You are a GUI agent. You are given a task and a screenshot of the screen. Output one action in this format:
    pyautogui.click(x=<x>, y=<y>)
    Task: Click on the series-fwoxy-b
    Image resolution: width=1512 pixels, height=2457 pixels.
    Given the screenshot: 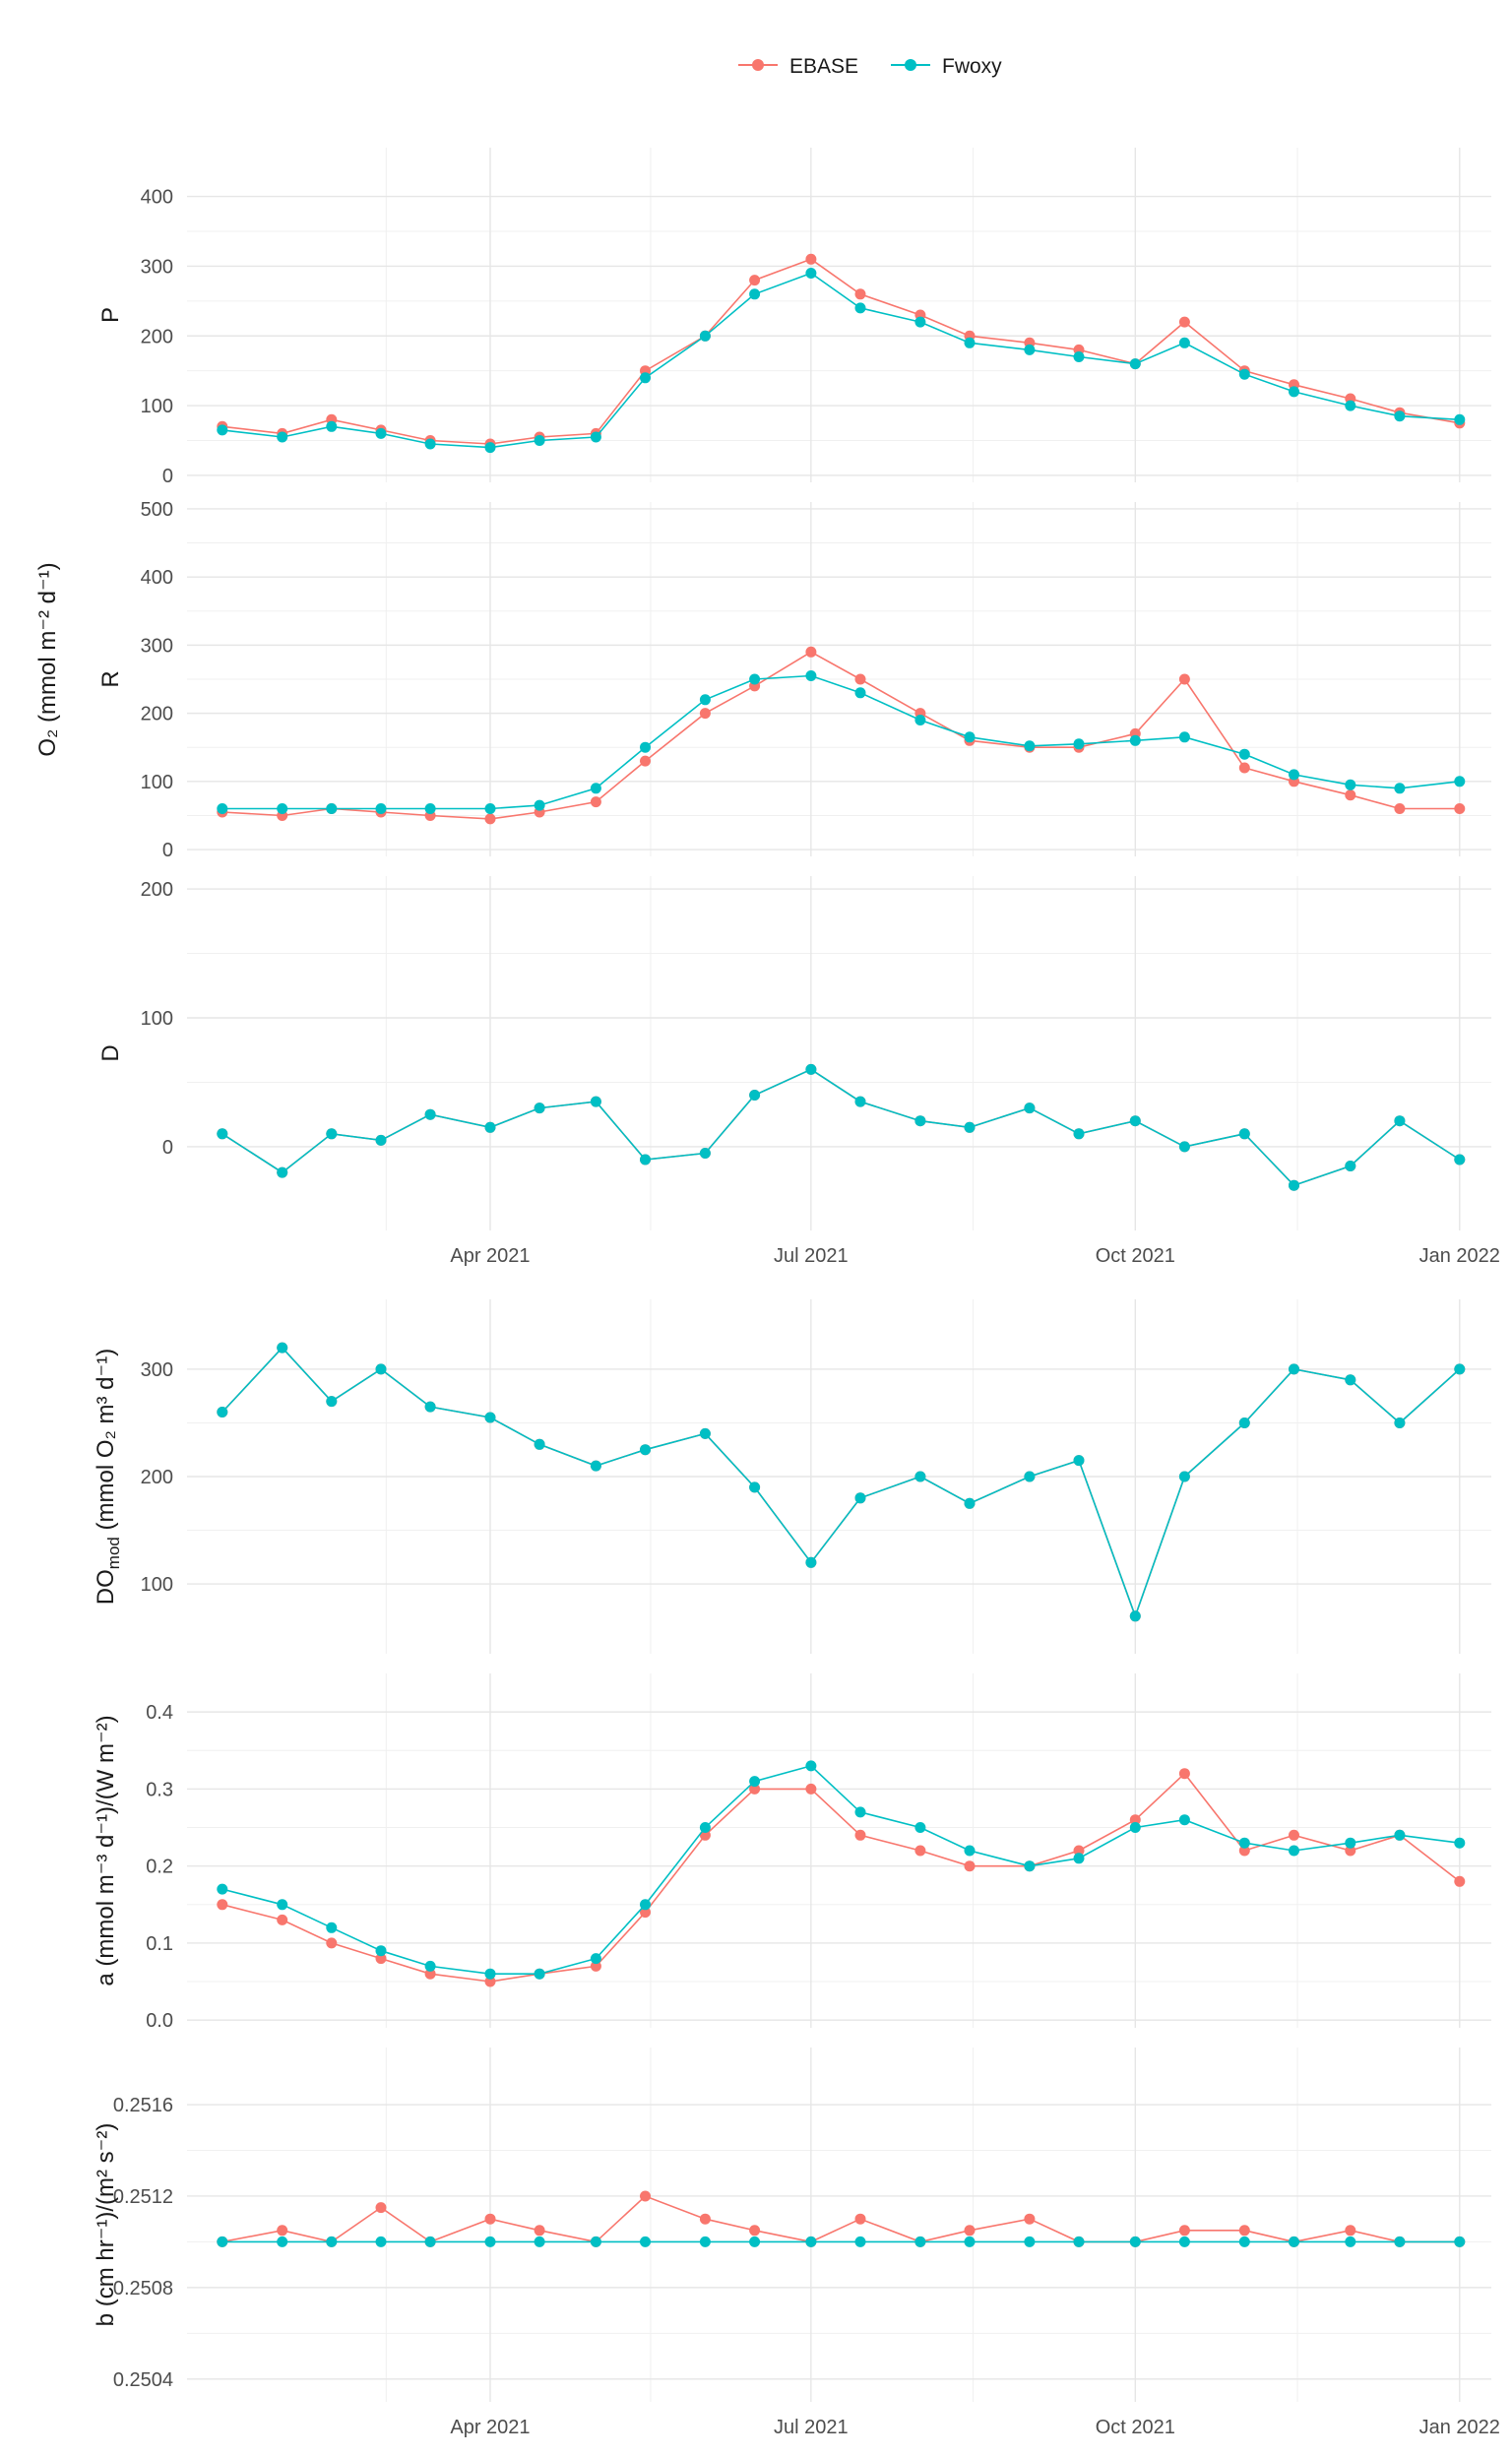 What is the action you would take?
    pyautogui.click(x=841, y=2241)
    